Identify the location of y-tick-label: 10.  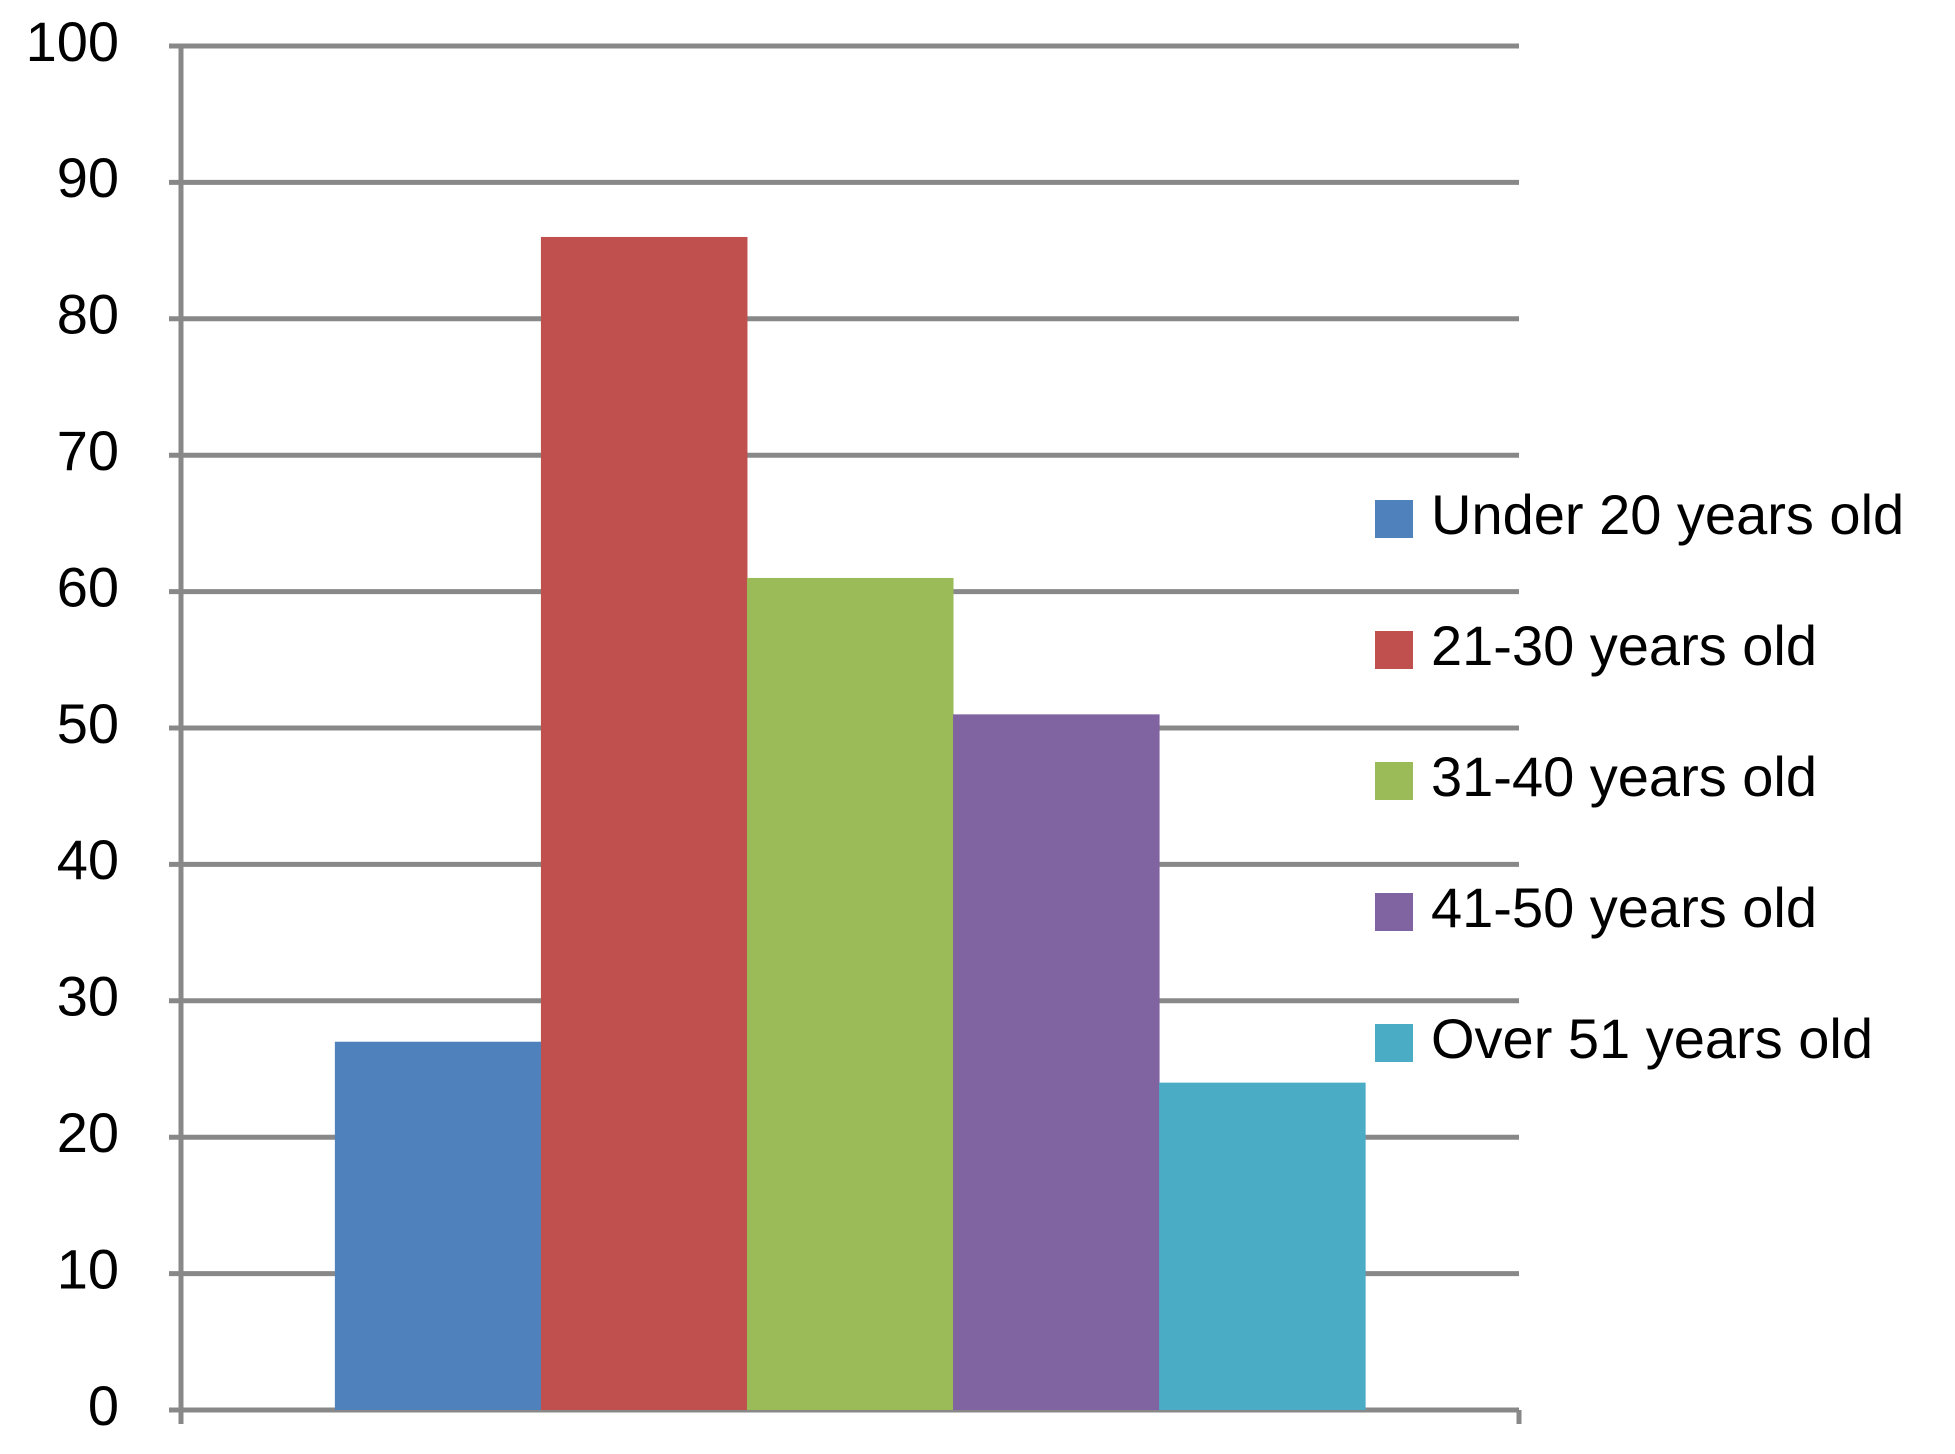
(88, 1268).